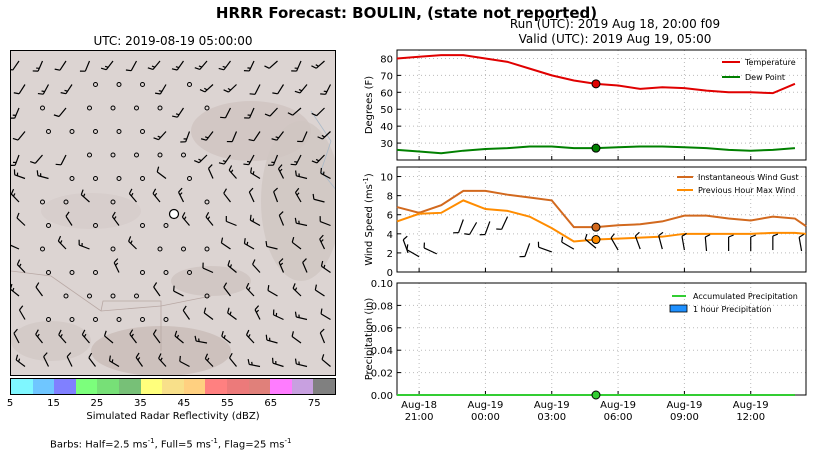 This screenshot has height=460, width=813. I want to click on colorbar-tick-label: 55, so click(227, 403).